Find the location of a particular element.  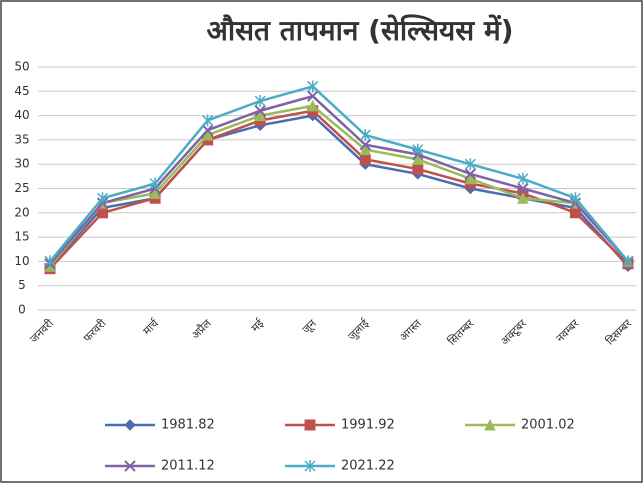

y-tick-label: 5 is located at coordinates (22, 285).